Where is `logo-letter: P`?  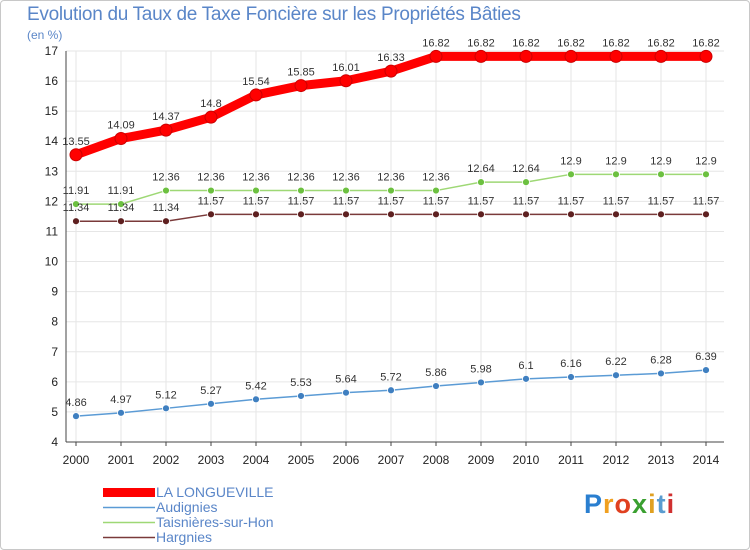
logo-letter: P is located at coordinates (594, 504).